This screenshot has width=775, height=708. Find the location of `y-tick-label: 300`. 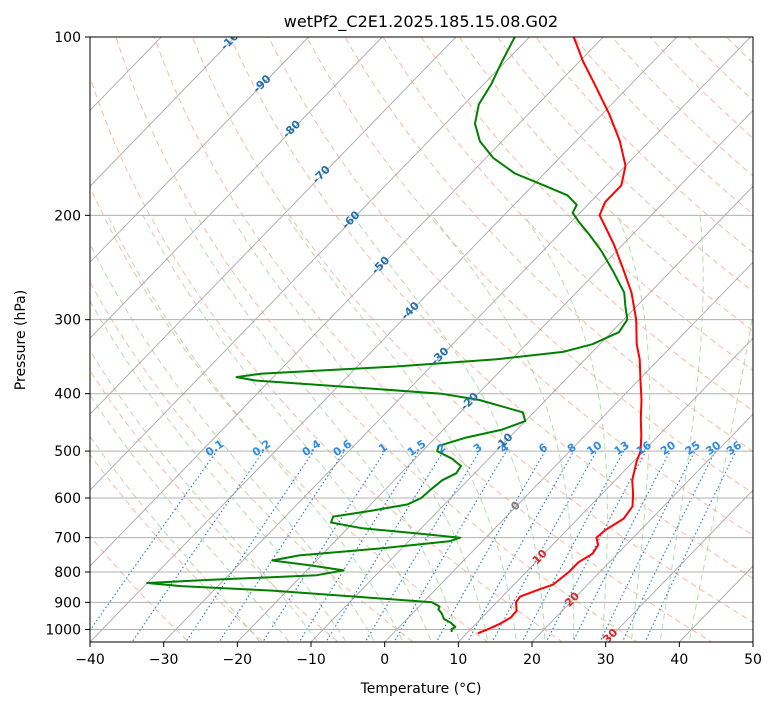

y-tick-label: 300 is located at coordinates (67, 321).